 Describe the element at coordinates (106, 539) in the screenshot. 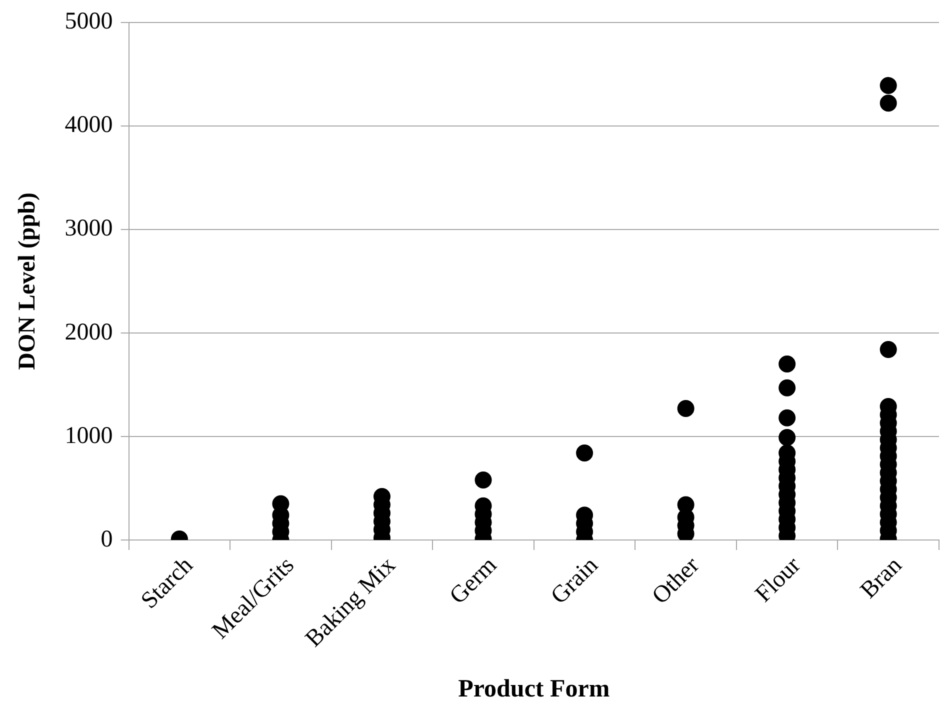

I see `y-tick-label: 0` at that location.